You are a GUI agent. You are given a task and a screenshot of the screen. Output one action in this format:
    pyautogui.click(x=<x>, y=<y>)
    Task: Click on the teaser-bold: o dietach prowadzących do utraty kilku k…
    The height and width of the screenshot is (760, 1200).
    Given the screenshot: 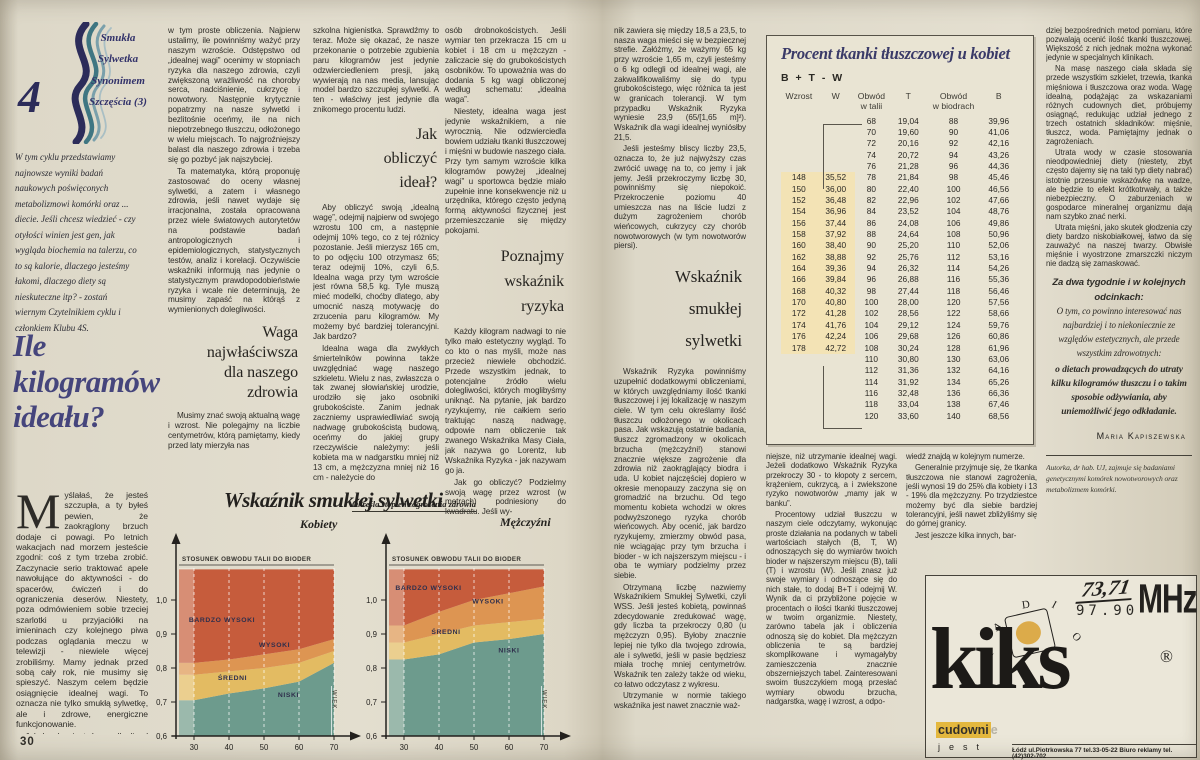 What is the action you would take?
    pyautogui.click(x=1119, y=391)
    